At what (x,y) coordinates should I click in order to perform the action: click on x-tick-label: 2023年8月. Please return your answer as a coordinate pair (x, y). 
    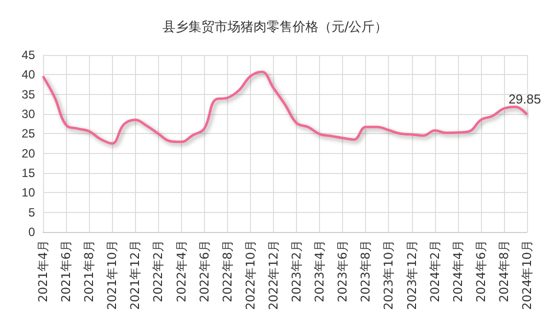
    Looking at the image, I should click on (365, 271).